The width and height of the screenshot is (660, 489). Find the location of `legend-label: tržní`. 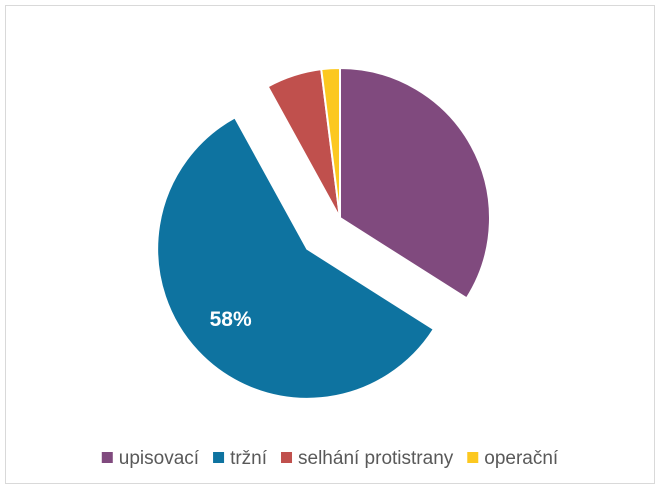

legend-label: tržní is located at coordinates (249, 458).